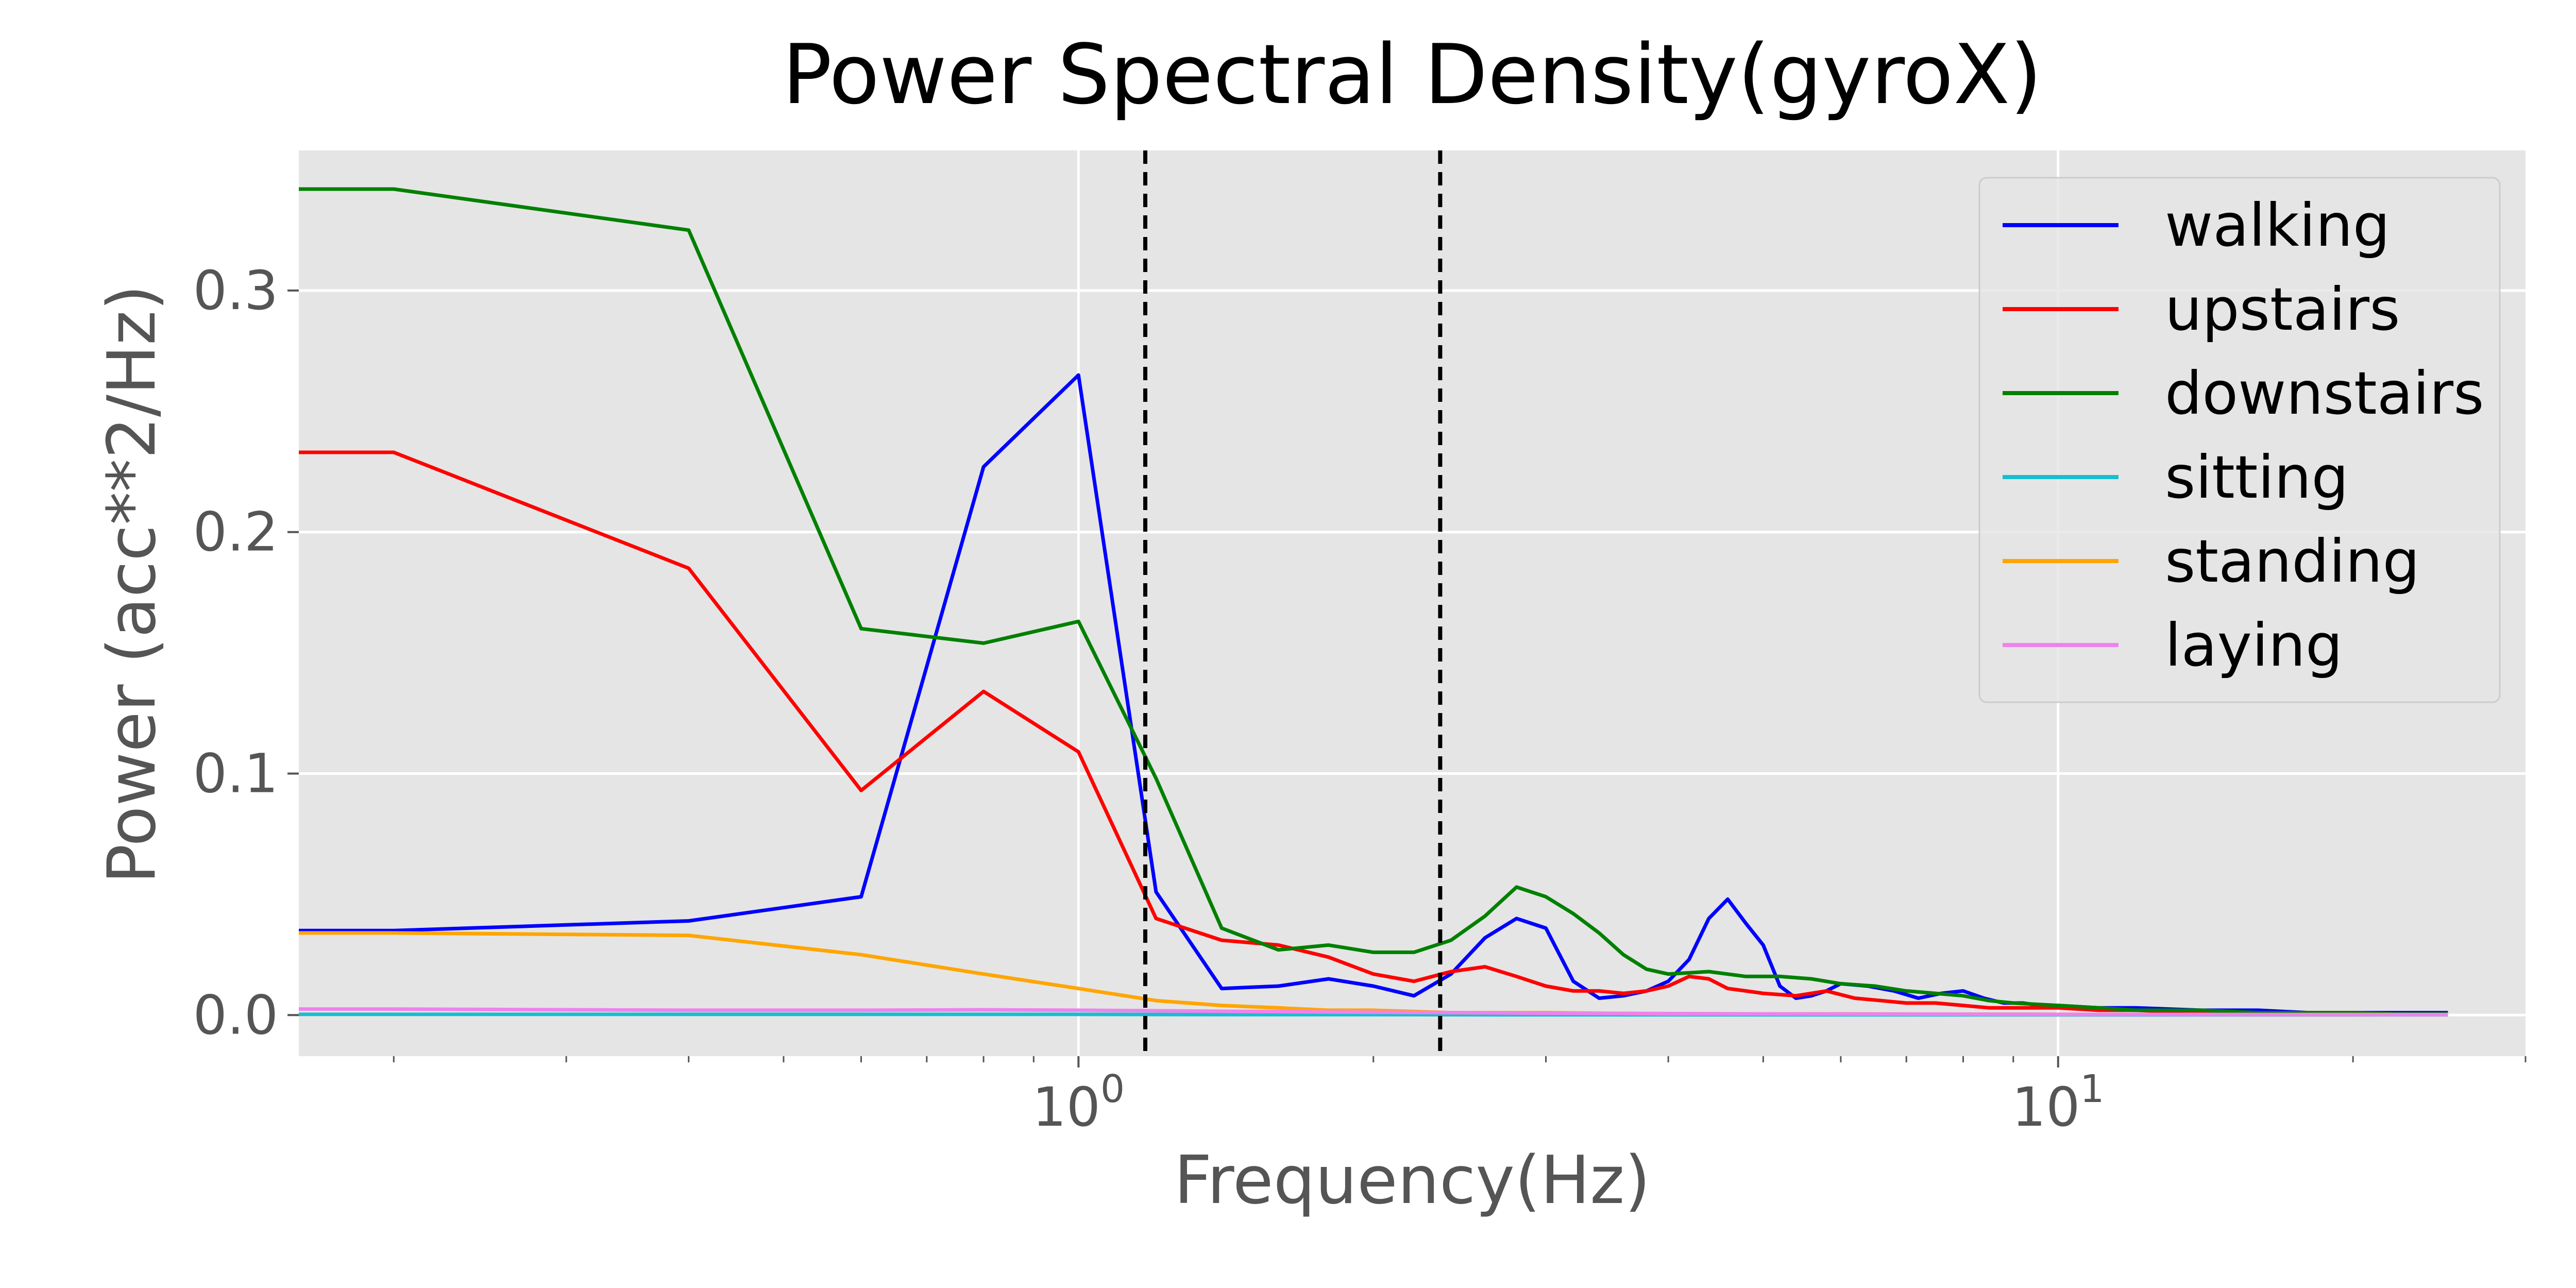  Describe the element at coordinates (1412, 74) in the screenshot. I see `chart-title: Power Spectral Density(gyroX)` at that location.